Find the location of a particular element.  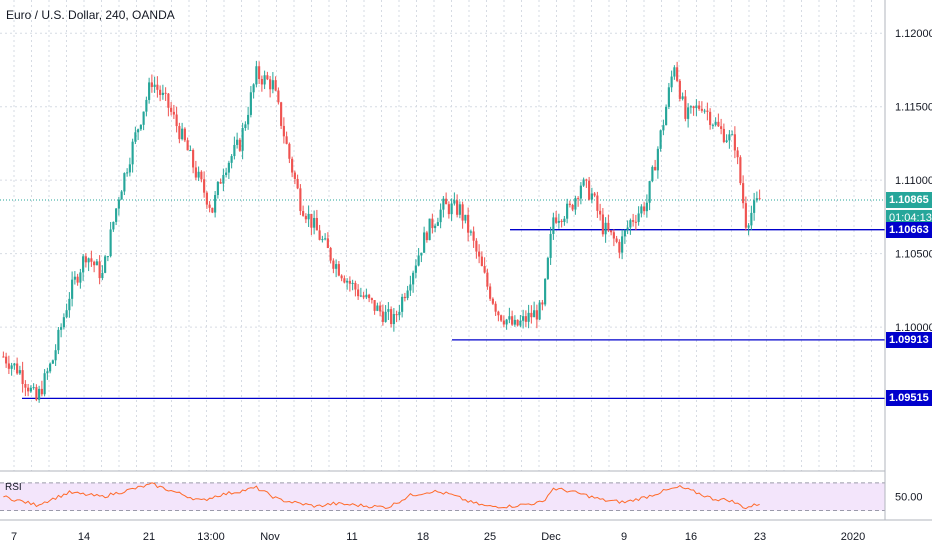

time-tick-label: 9 is located at coordinates (624, 537).